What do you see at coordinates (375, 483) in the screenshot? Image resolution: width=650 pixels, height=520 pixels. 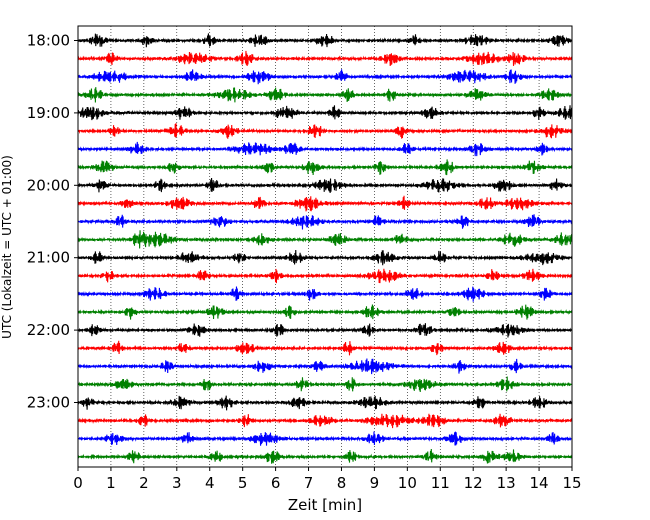 I see `x-tick-label: 9` at bounding box center [375, 483].